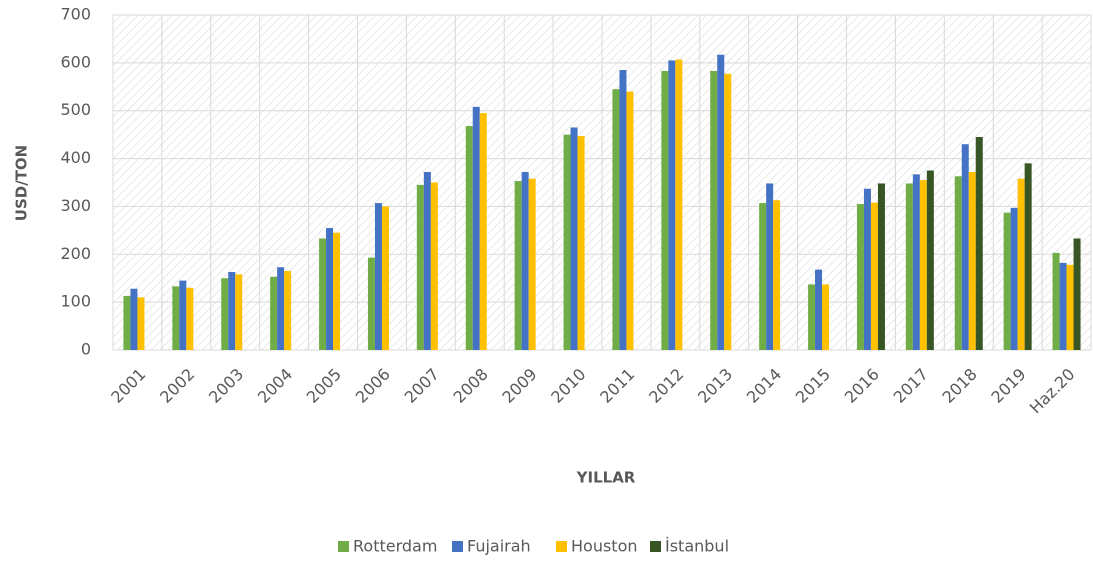 This screenshot has height=567, width=1093. What do you see at coordinates (960, 386) in the screenshot?
I see `x-tick-label: 2018` at bounding box center [960, 386].